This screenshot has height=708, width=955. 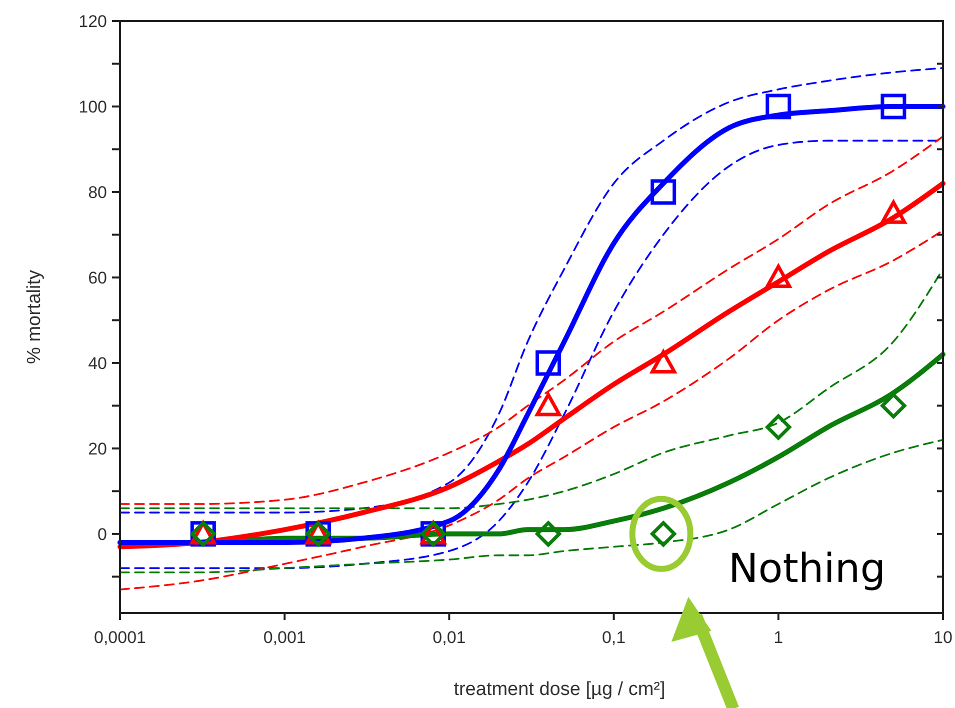 I want to click on x-tick-label: 0,1, so click(x=614, y=637).